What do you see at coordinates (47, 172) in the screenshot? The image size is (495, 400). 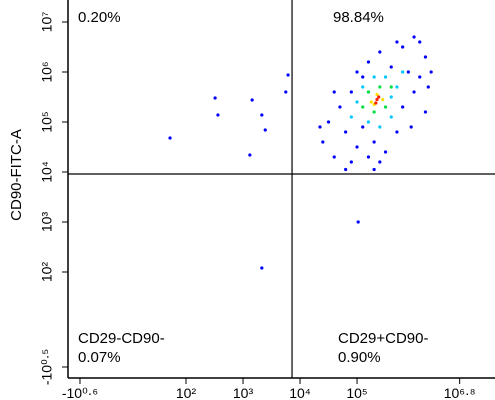 I see `y-tick-label: 10⁴` at bounding box center [47, 172].